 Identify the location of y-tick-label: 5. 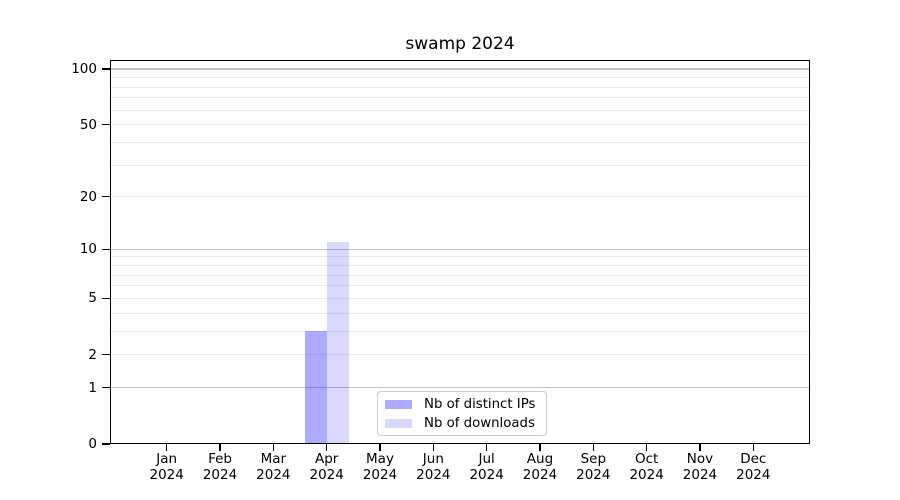
(92, 298).